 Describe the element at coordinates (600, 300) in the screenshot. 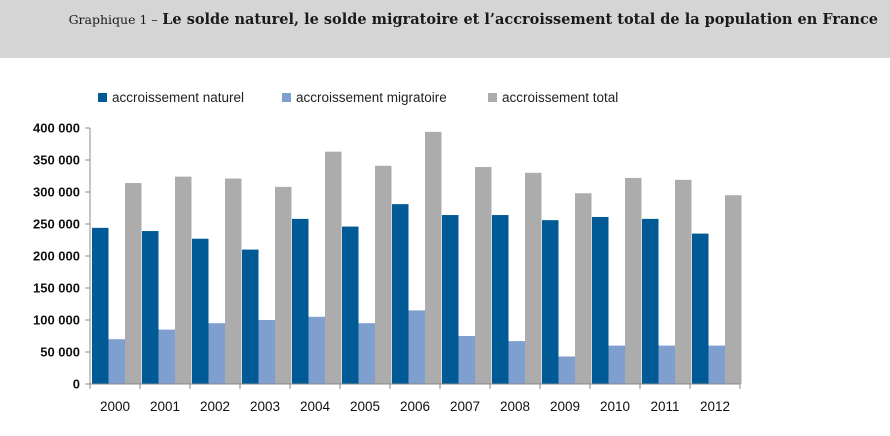

I see `bar-naturel-2010` at that location.